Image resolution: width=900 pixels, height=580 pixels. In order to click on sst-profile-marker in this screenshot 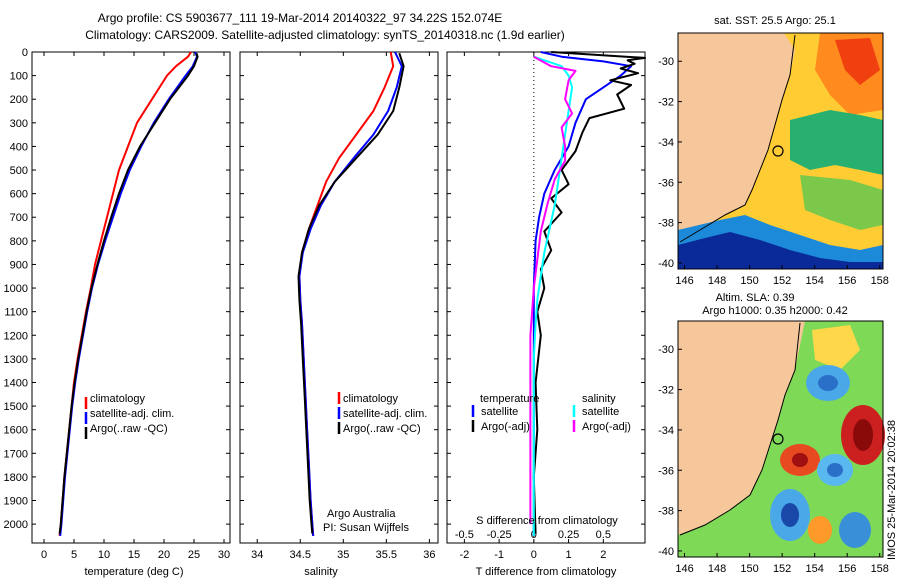, I will do `click(778, 151)`.